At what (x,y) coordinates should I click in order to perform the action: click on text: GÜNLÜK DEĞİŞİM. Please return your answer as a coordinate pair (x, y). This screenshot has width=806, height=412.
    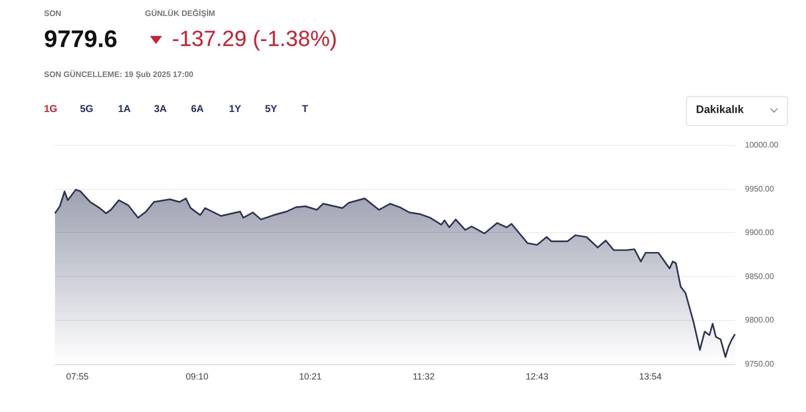
    Looking at the image, I should click on (180, 13).